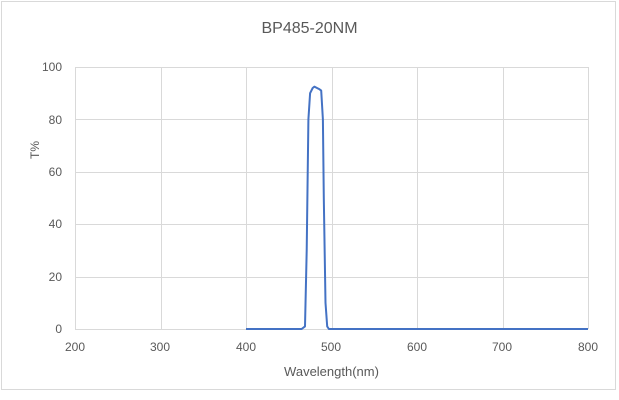 The image size is (619, 400). What do you see at coordinates (331, 347) in the screenshot?
I see `x-tick-label: 500` at bounding box center [331, 347].